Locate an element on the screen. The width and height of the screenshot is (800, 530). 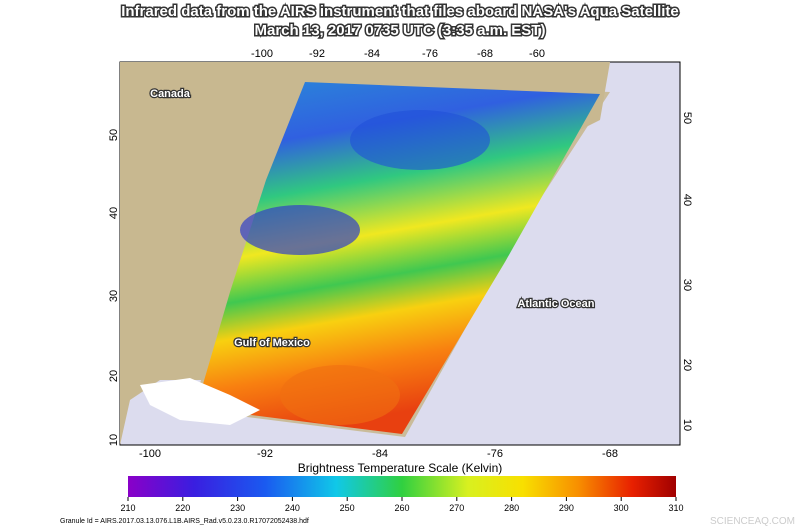
colorbar-ticks: 210 220 230 240 250 260 270 280 290 300 310 is located at coordinates (402, 505).